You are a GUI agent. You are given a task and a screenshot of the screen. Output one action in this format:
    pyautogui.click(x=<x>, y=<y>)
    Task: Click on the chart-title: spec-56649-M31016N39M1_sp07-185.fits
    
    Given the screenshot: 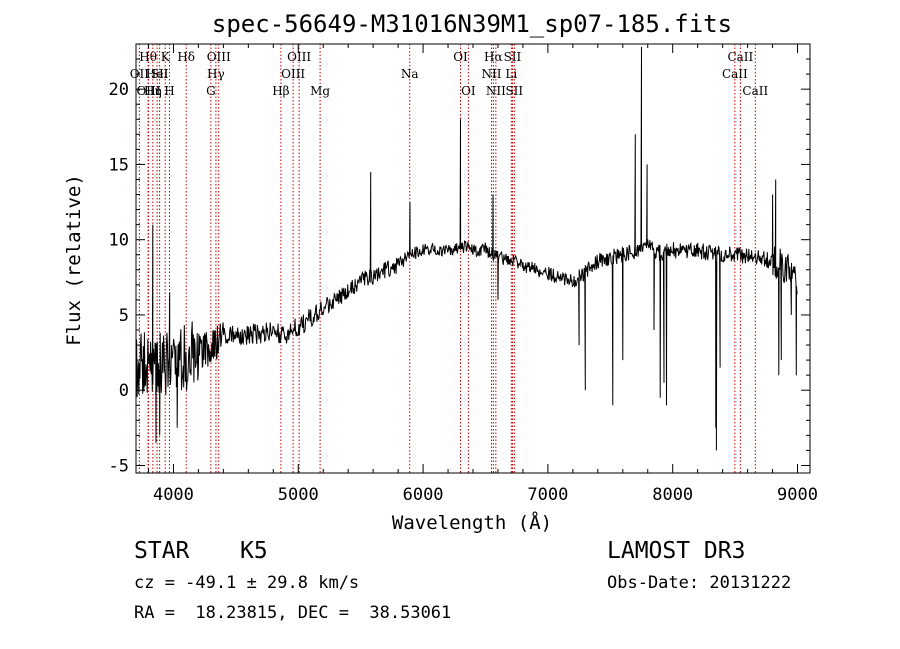 What is the action you would take?
    pyautogui.click(x=472, y=24)
    